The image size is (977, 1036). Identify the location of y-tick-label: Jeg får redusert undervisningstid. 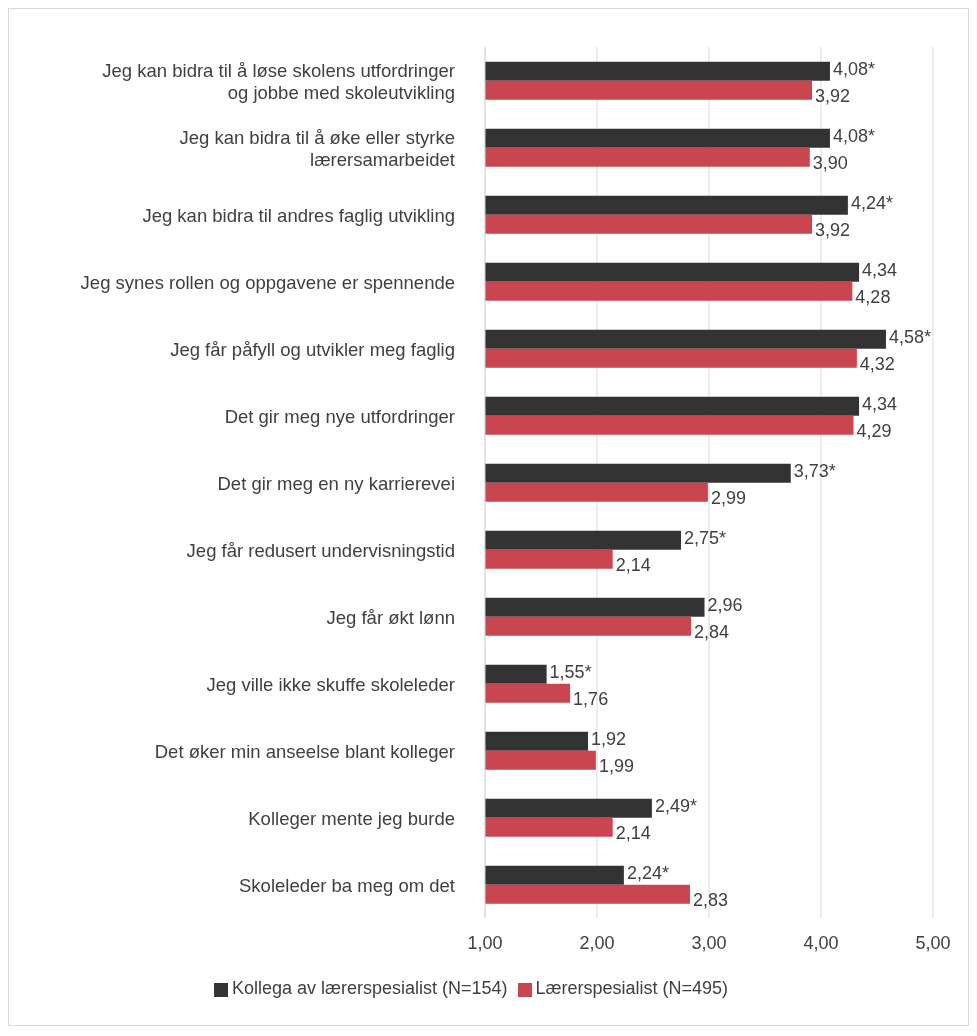
(320, 549).